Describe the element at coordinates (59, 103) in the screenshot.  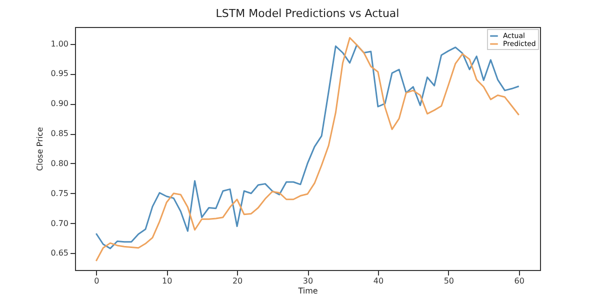
I see `y-tick-label: 0.90` at that location.